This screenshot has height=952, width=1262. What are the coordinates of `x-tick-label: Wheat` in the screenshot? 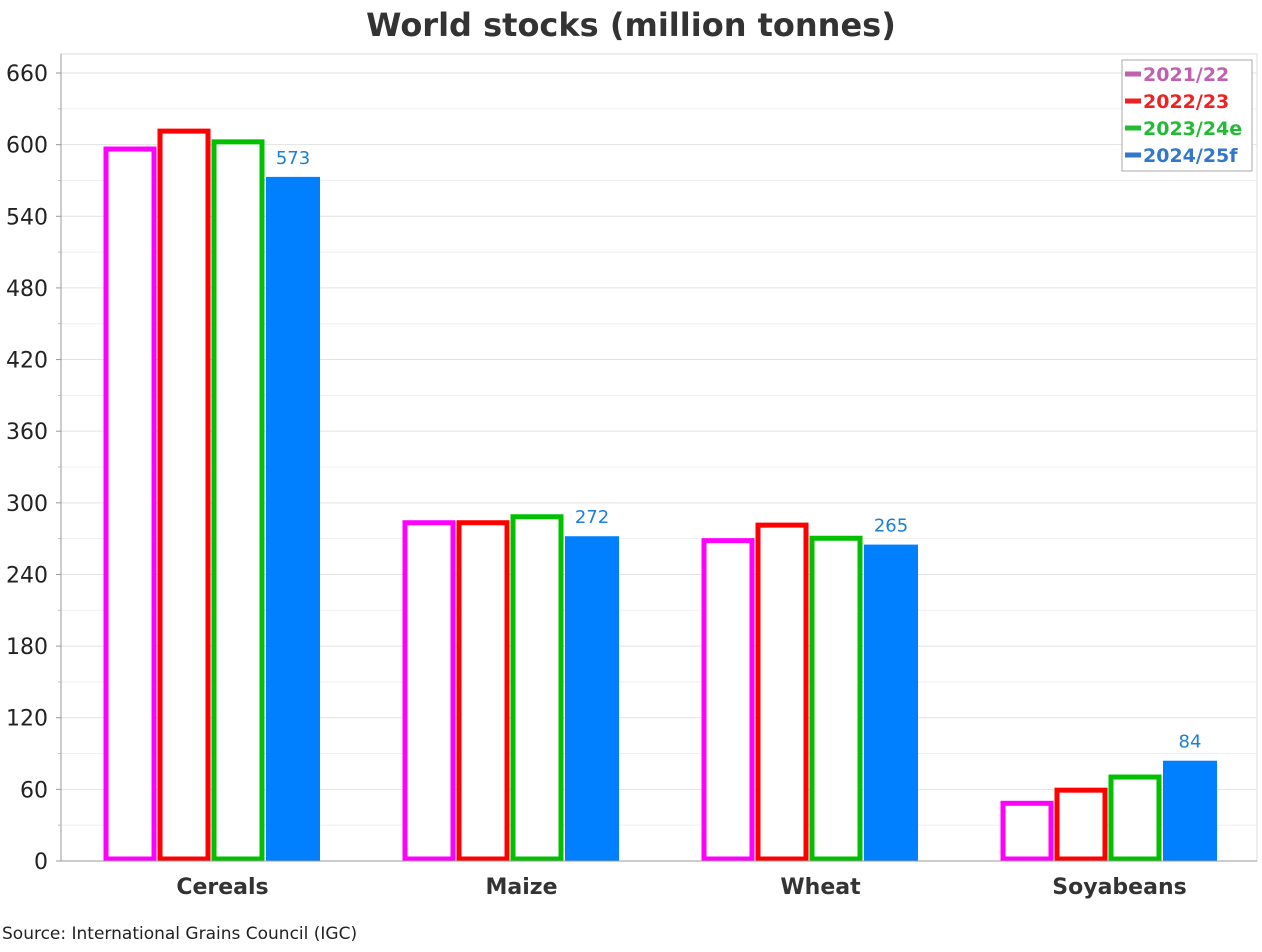 It's located at (820, 887).